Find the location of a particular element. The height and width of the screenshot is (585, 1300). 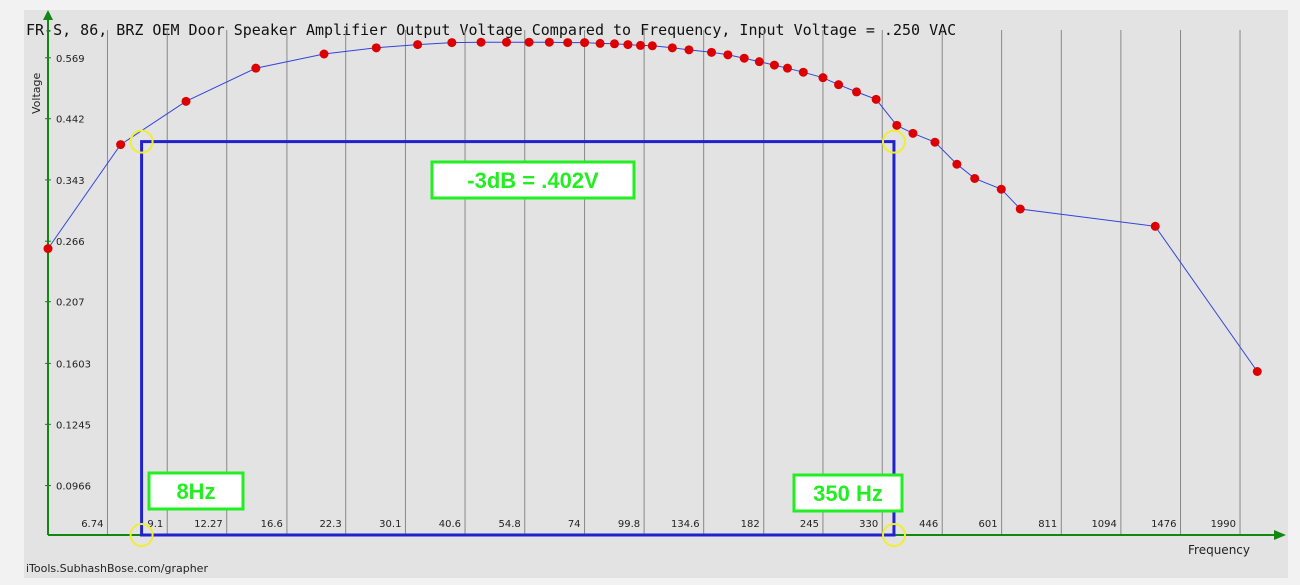

x-tick-label: 30.1 is located at coordinates (390, 524).